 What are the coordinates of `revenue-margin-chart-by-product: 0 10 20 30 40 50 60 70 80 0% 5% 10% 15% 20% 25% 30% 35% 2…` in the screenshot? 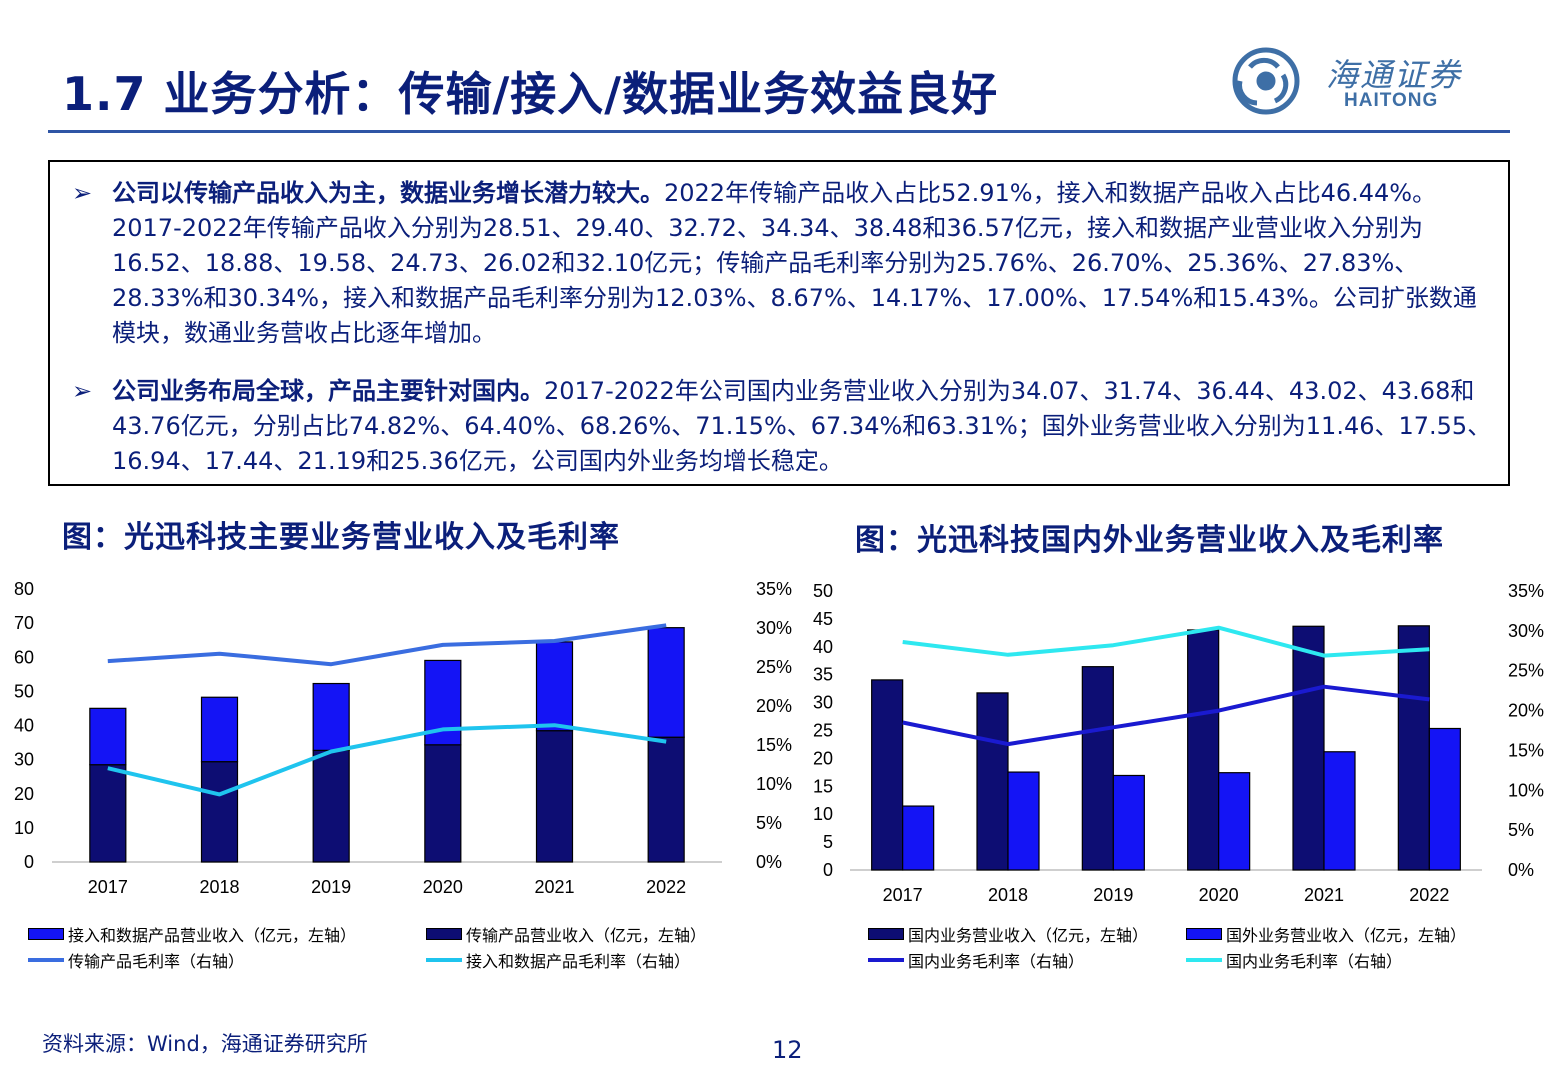 It's located at (403, 738).